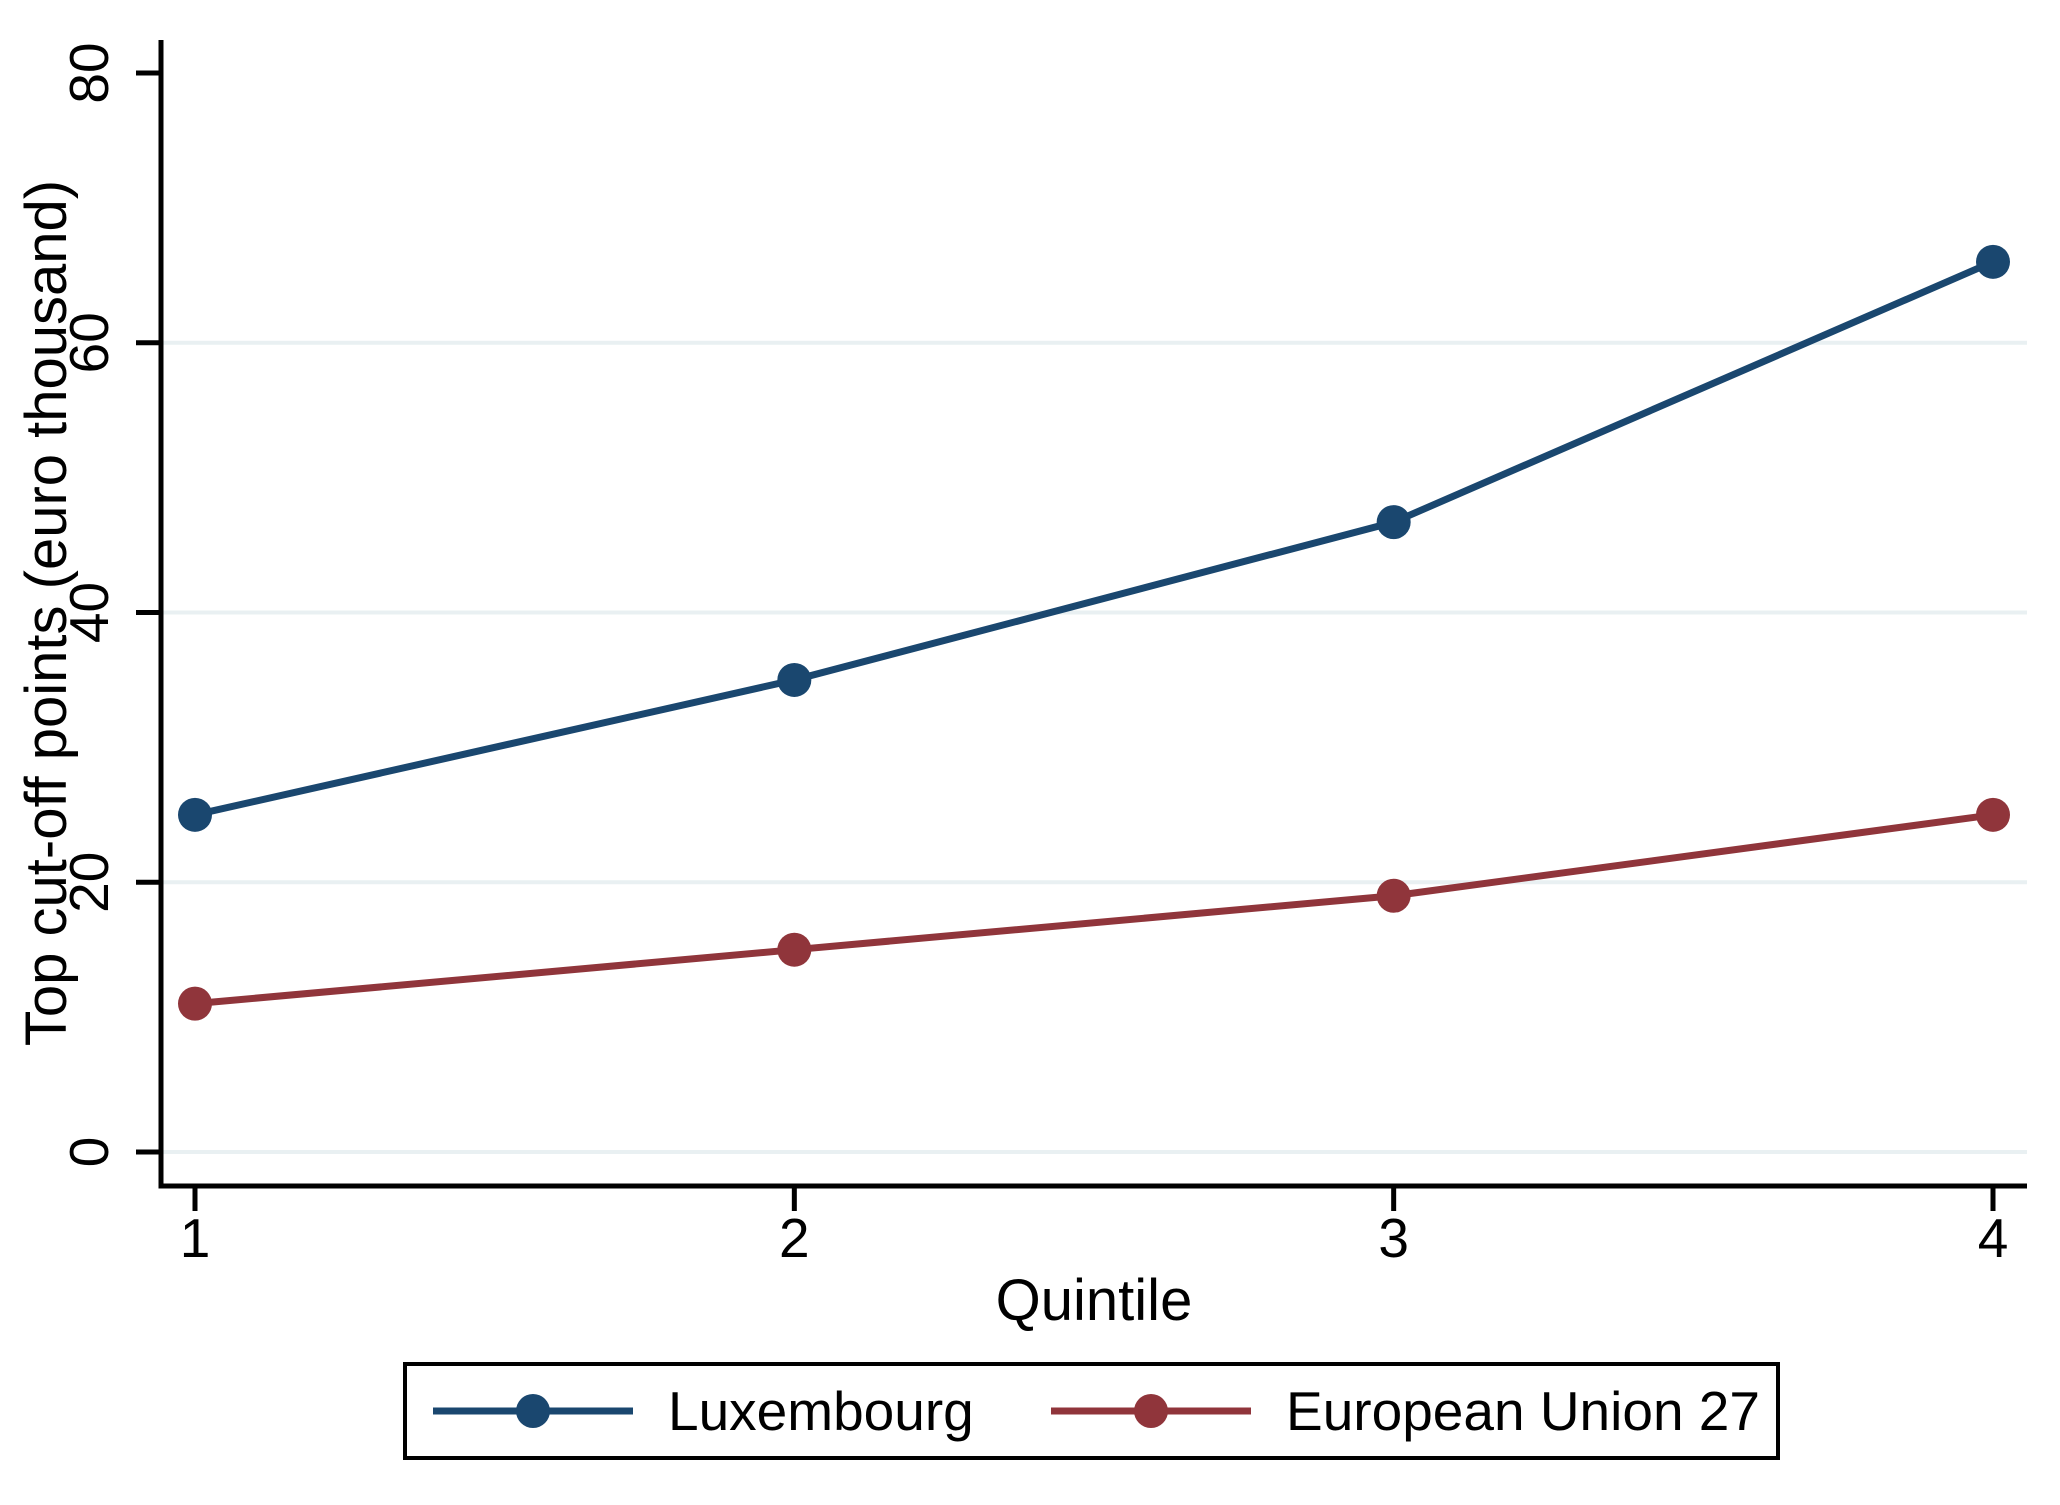  I want to click on x-tick-label-1: 1, so click(195, 1238).